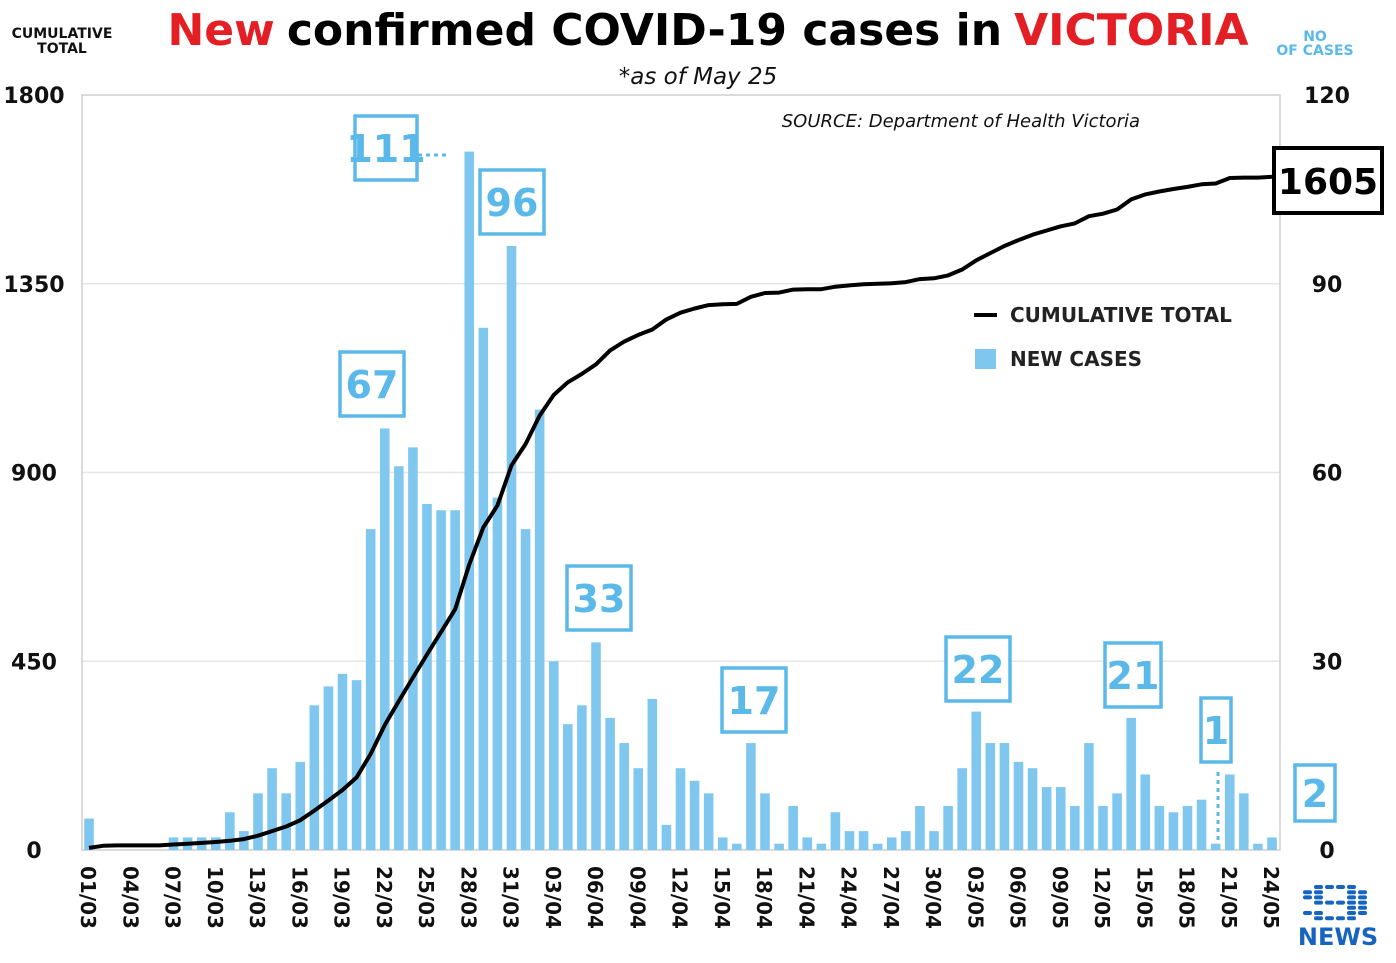 This screenshot has width=1396, height=963. What do you see at coordinates (34, 662) in the screenshot?
I see `left-tick-label: 450` at bounding box center [34, 662].